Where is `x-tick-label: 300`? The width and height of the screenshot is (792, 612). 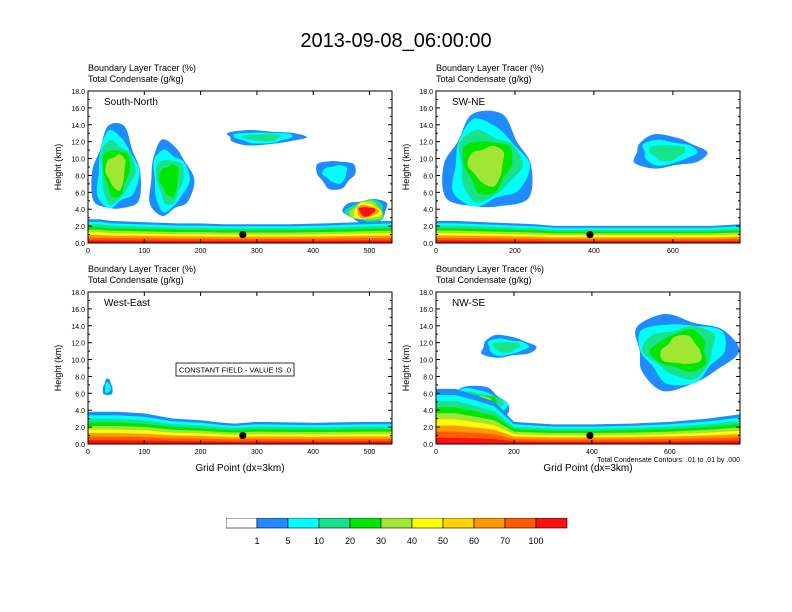 x-tick-label: 300 is located at coordinates (257, 251).